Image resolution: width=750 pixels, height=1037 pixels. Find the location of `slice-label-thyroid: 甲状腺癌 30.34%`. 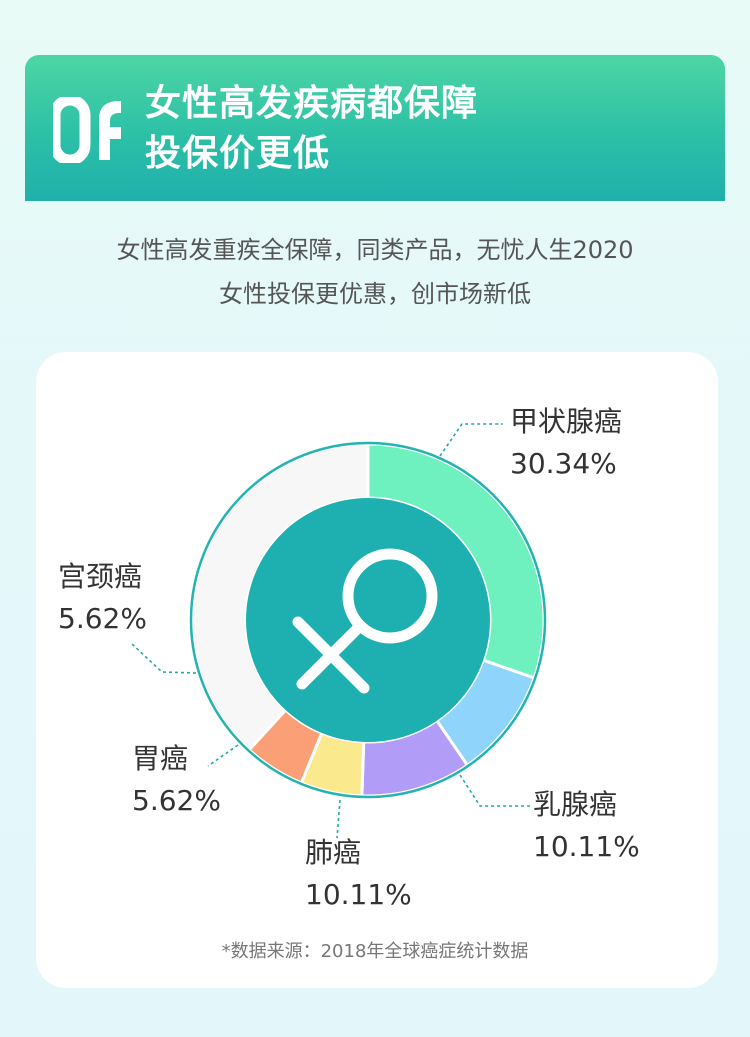

slice-label-thyroid: 甲状腺癌 30.34% is located at coordinates (566, 443).